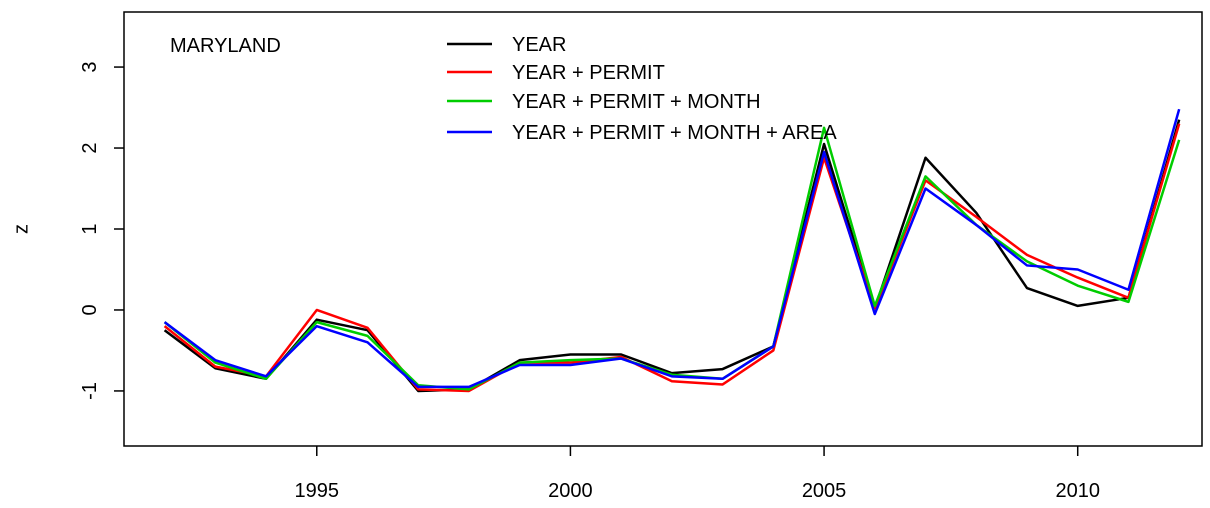 The height and width of the screenshot is (508, 1210). I want to click on y-tick-label: 3, so click(90, 66).